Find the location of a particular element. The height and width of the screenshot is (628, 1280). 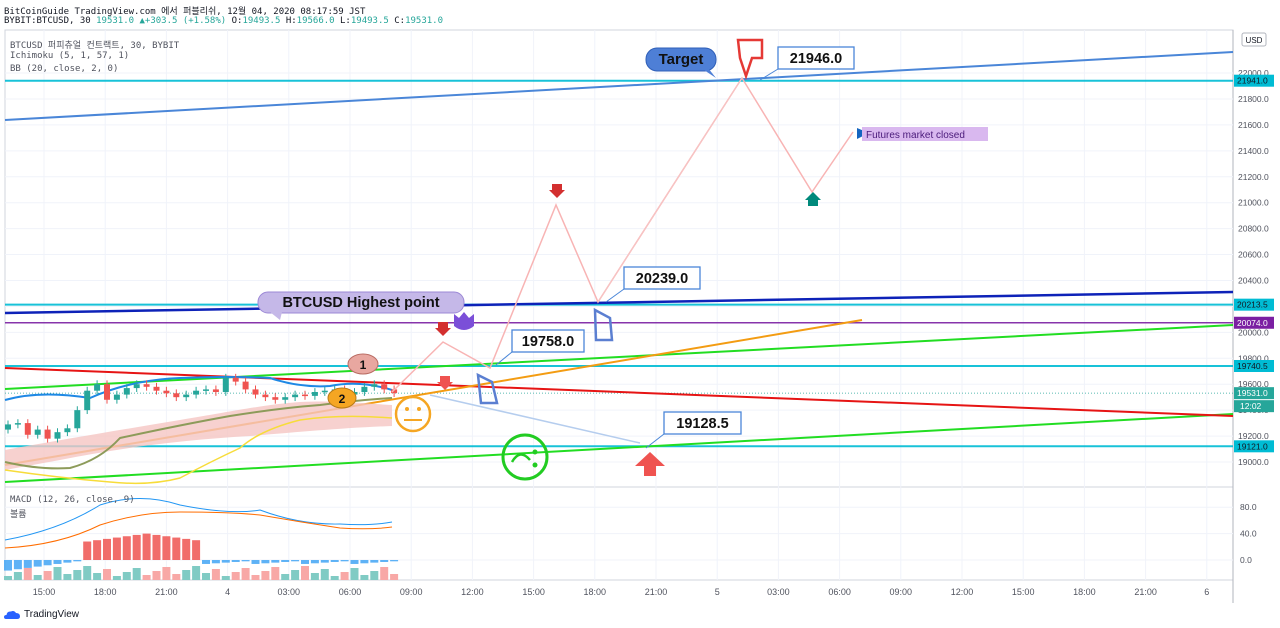

bearish-alt-path is located at coordinates (535, 419).